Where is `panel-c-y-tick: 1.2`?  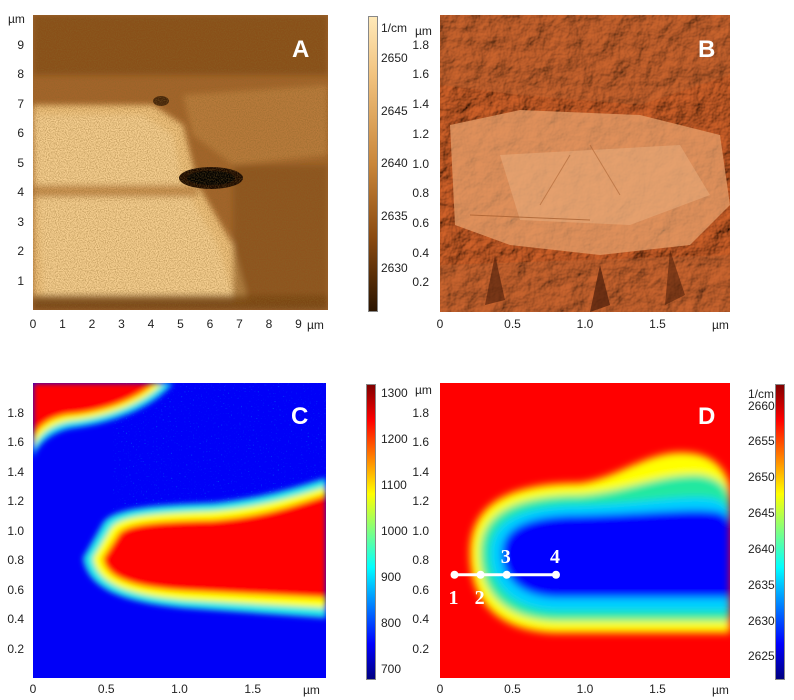
panel-c-y-tick: 1.2 is located at coordinates (15, 501).